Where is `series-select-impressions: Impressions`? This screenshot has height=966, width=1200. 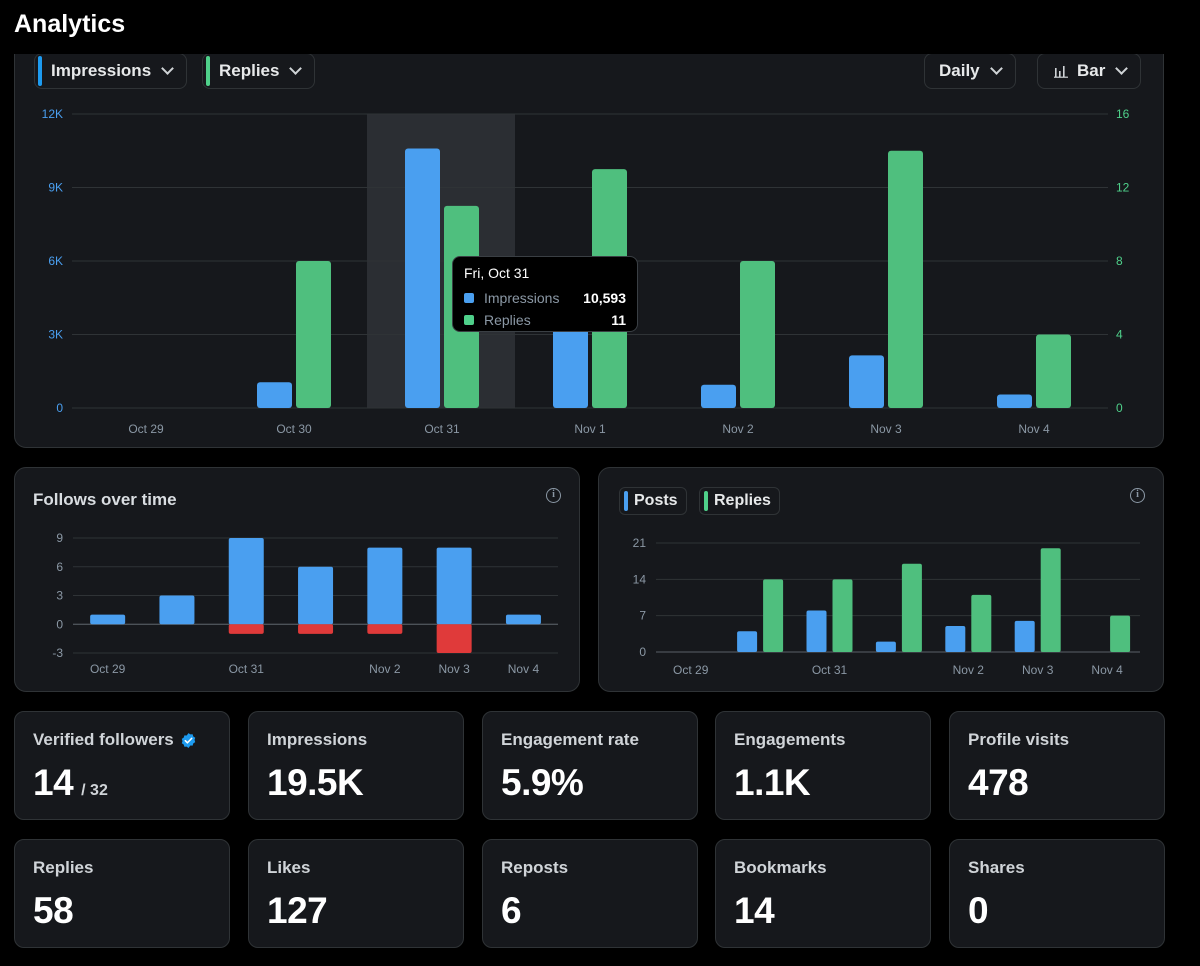
series-select-impressions: Impressions is located at coordinates (111, 71).